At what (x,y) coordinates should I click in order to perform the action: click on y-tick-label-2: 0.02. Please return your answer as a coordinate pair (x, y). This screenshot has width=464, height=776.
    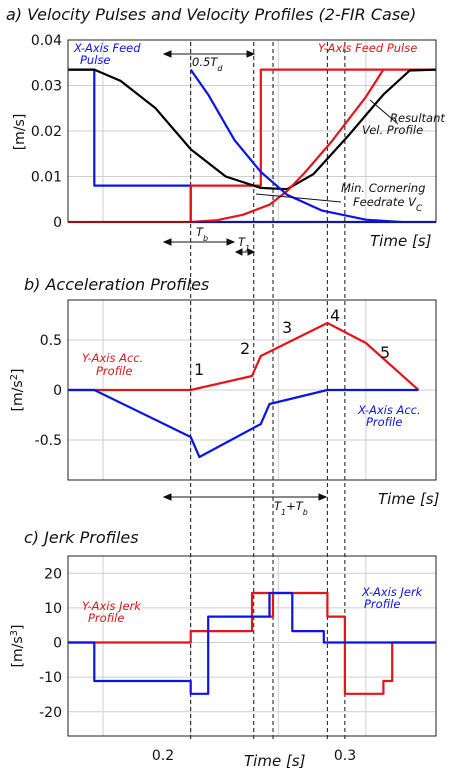
    Looking at the image, I should click on (46, 132).